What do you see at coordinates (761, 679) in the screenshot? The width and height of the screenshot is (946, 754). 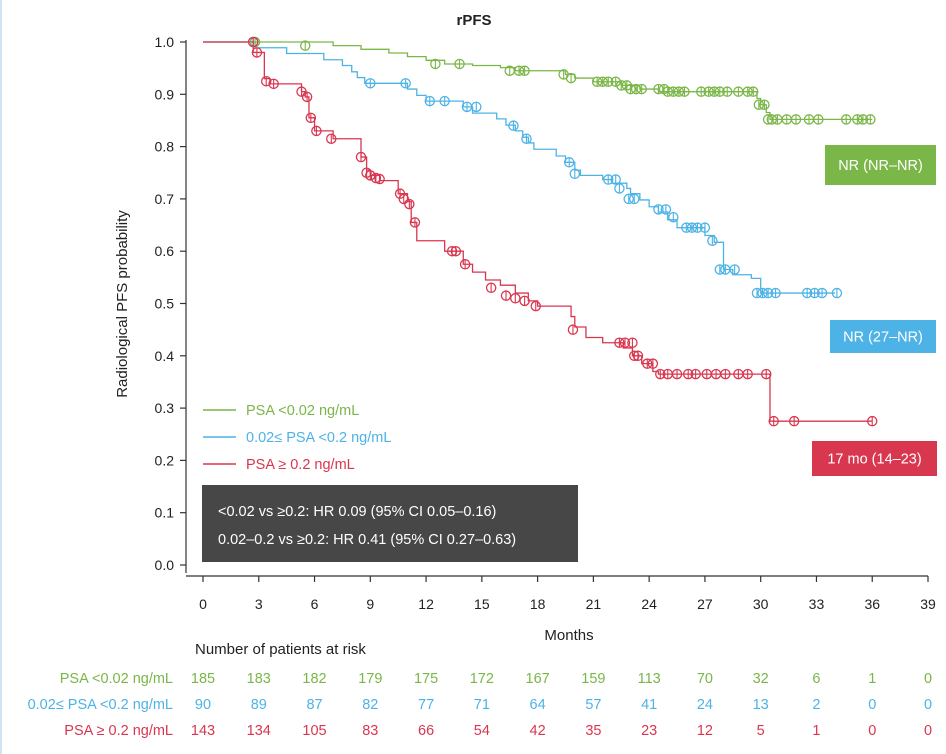 I see `risk-cell: 32` at bounding box center [761, 679].